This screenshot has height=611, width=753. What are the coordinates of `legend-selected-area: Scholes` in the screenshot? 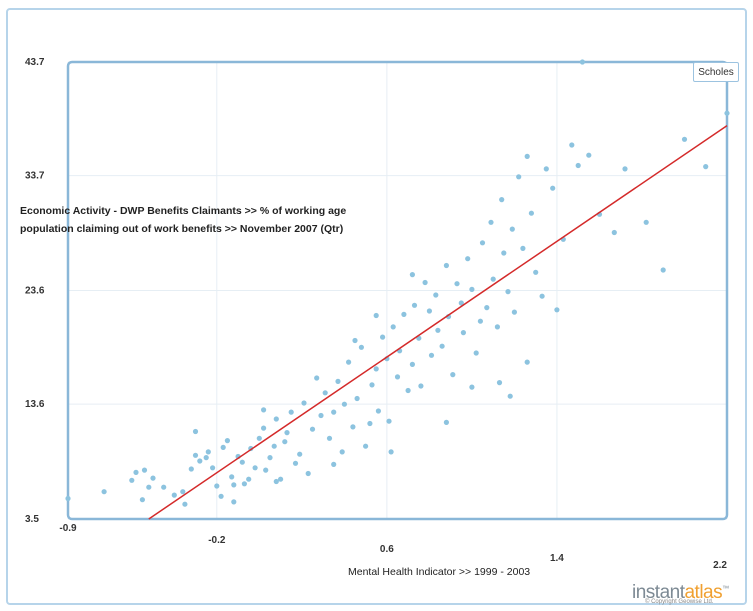 It's located at (716, 72).